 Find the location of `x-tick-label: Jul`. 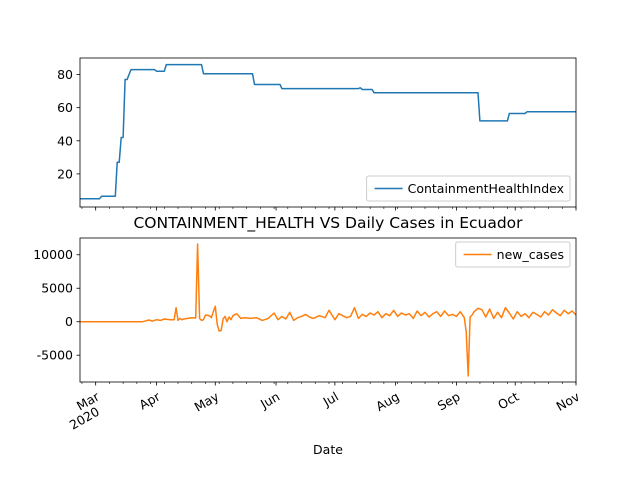

x-tick-label: Jul is located at coordinates (330, 399).